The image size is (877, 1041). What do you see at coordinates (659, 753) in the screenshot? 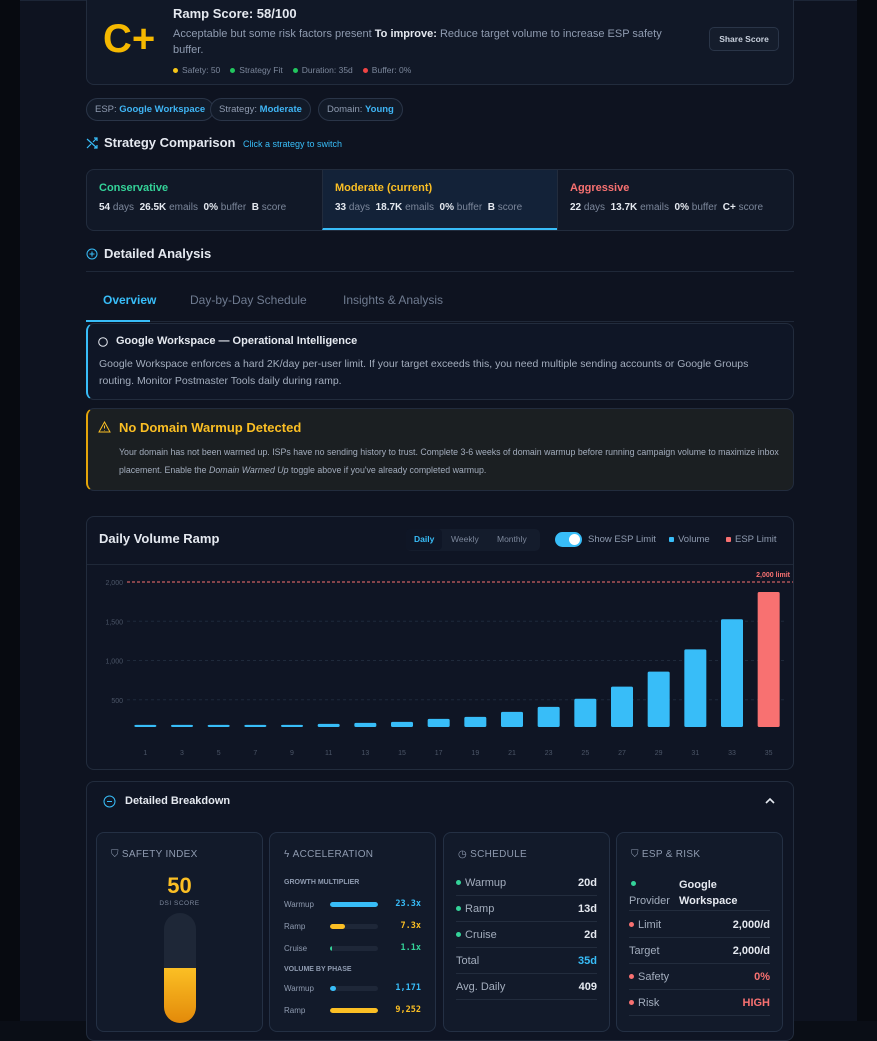
I see `x-tick-label: 29` at bounding box center [659, 753].